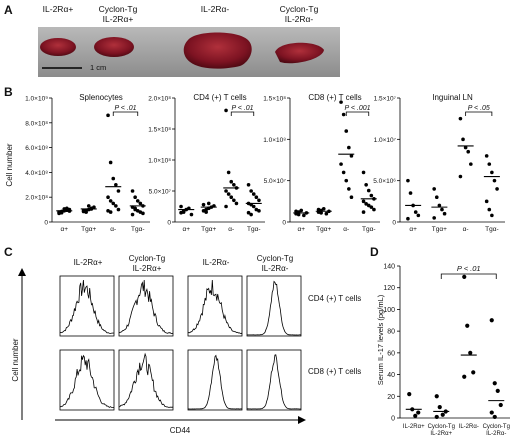 This screenshot has width=520, height=445. Describe the element at coordinates (357, 108) in the screenshot. I see `significance-label: P < .001` at that location.